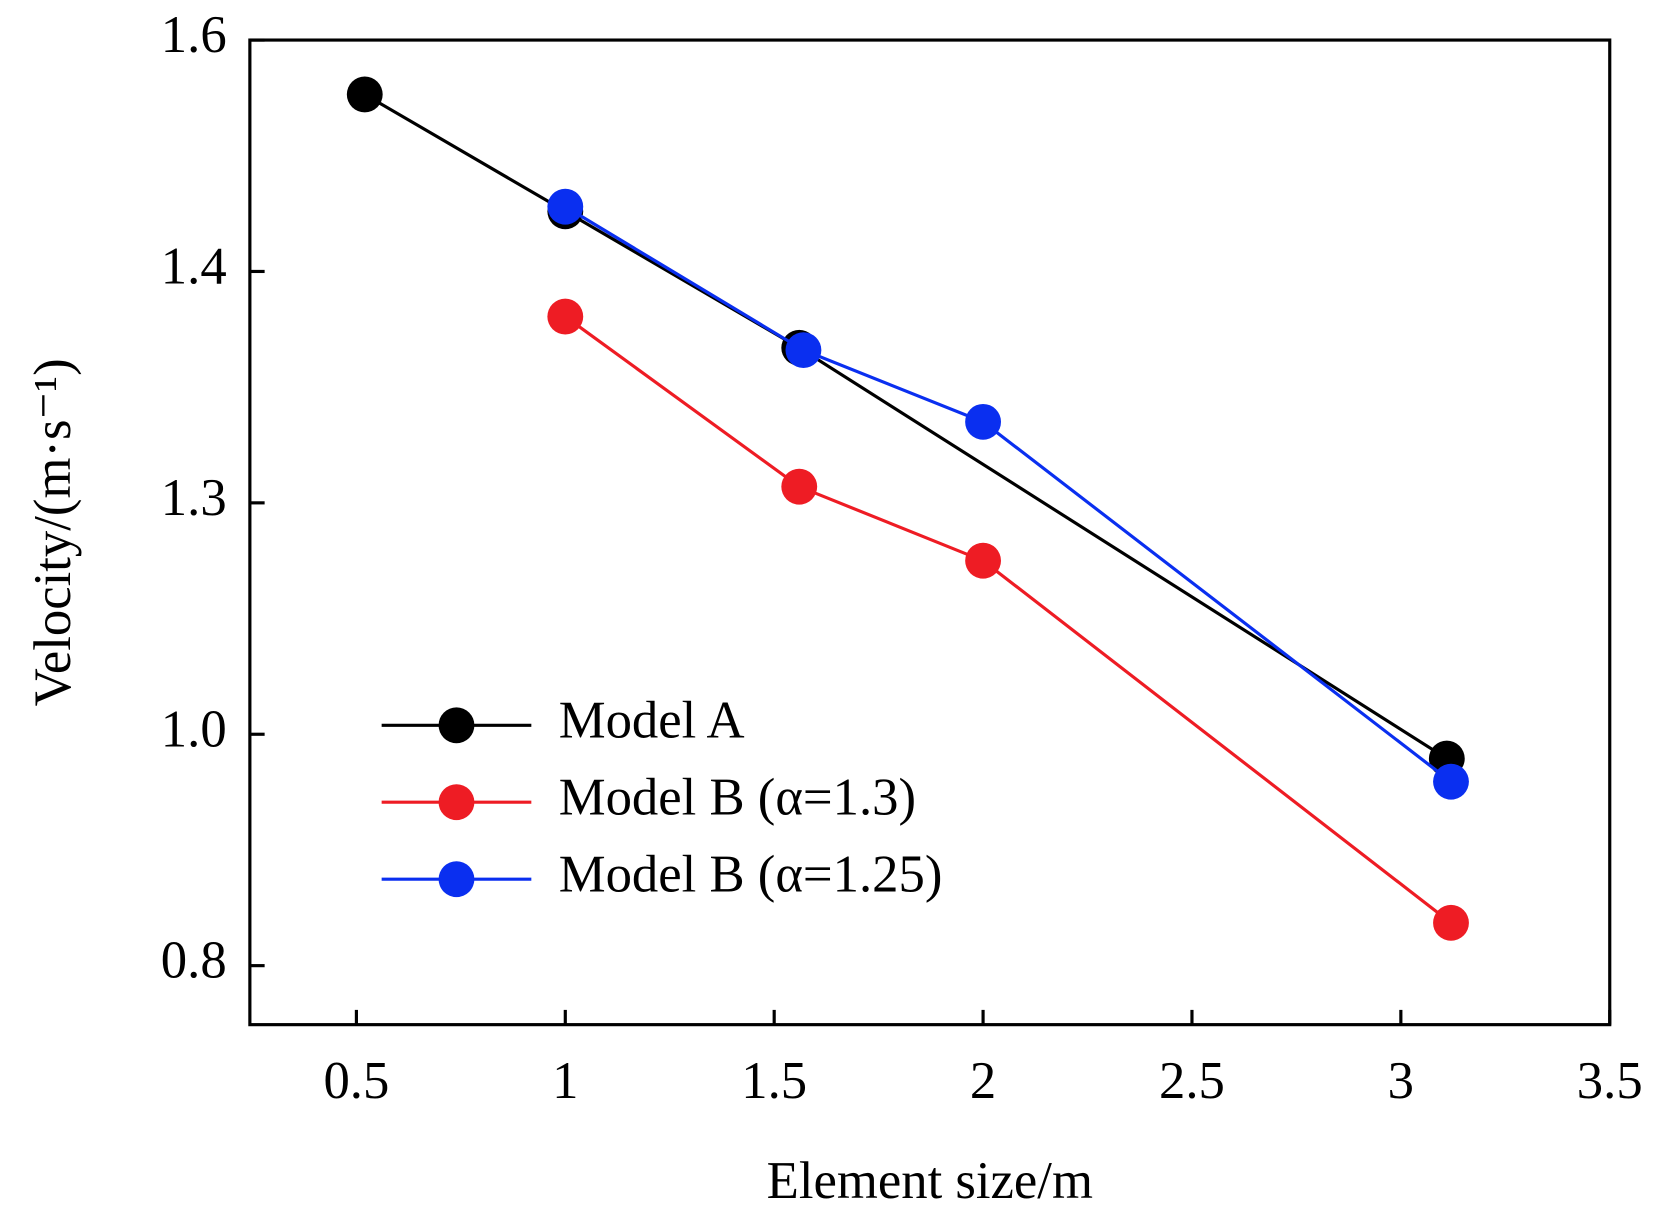 The image size is (1653, 1226). What do you see at coordinates (194, 498) in the screenshot?
I see `y-tick-label: 1.3` at bounding box center [194, 498].